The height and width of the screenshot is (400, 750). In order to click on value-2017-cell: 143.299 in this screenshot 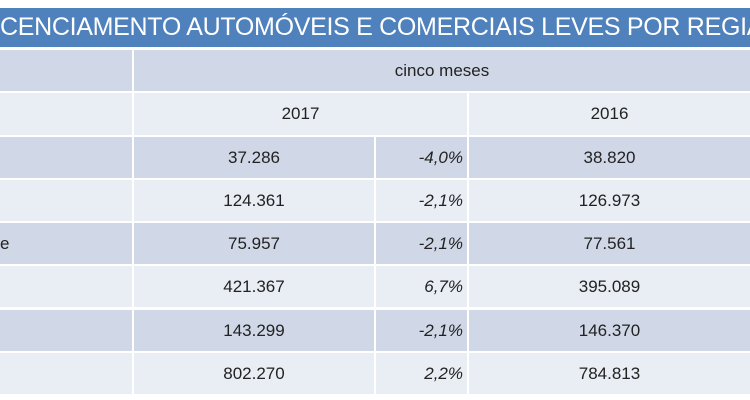, I will do `click(254, 330)`.